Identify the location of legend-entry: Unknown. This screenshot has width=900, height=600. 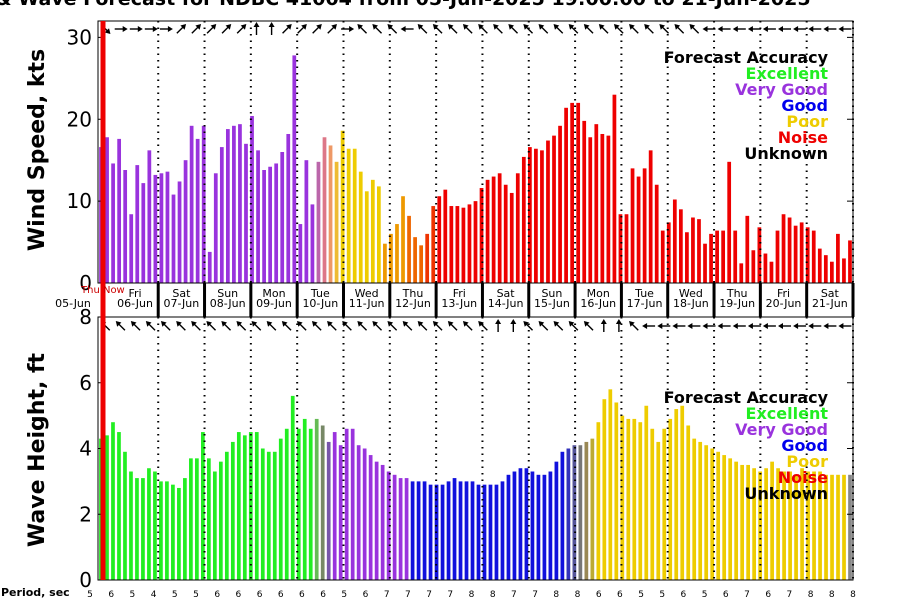
(786, 493).